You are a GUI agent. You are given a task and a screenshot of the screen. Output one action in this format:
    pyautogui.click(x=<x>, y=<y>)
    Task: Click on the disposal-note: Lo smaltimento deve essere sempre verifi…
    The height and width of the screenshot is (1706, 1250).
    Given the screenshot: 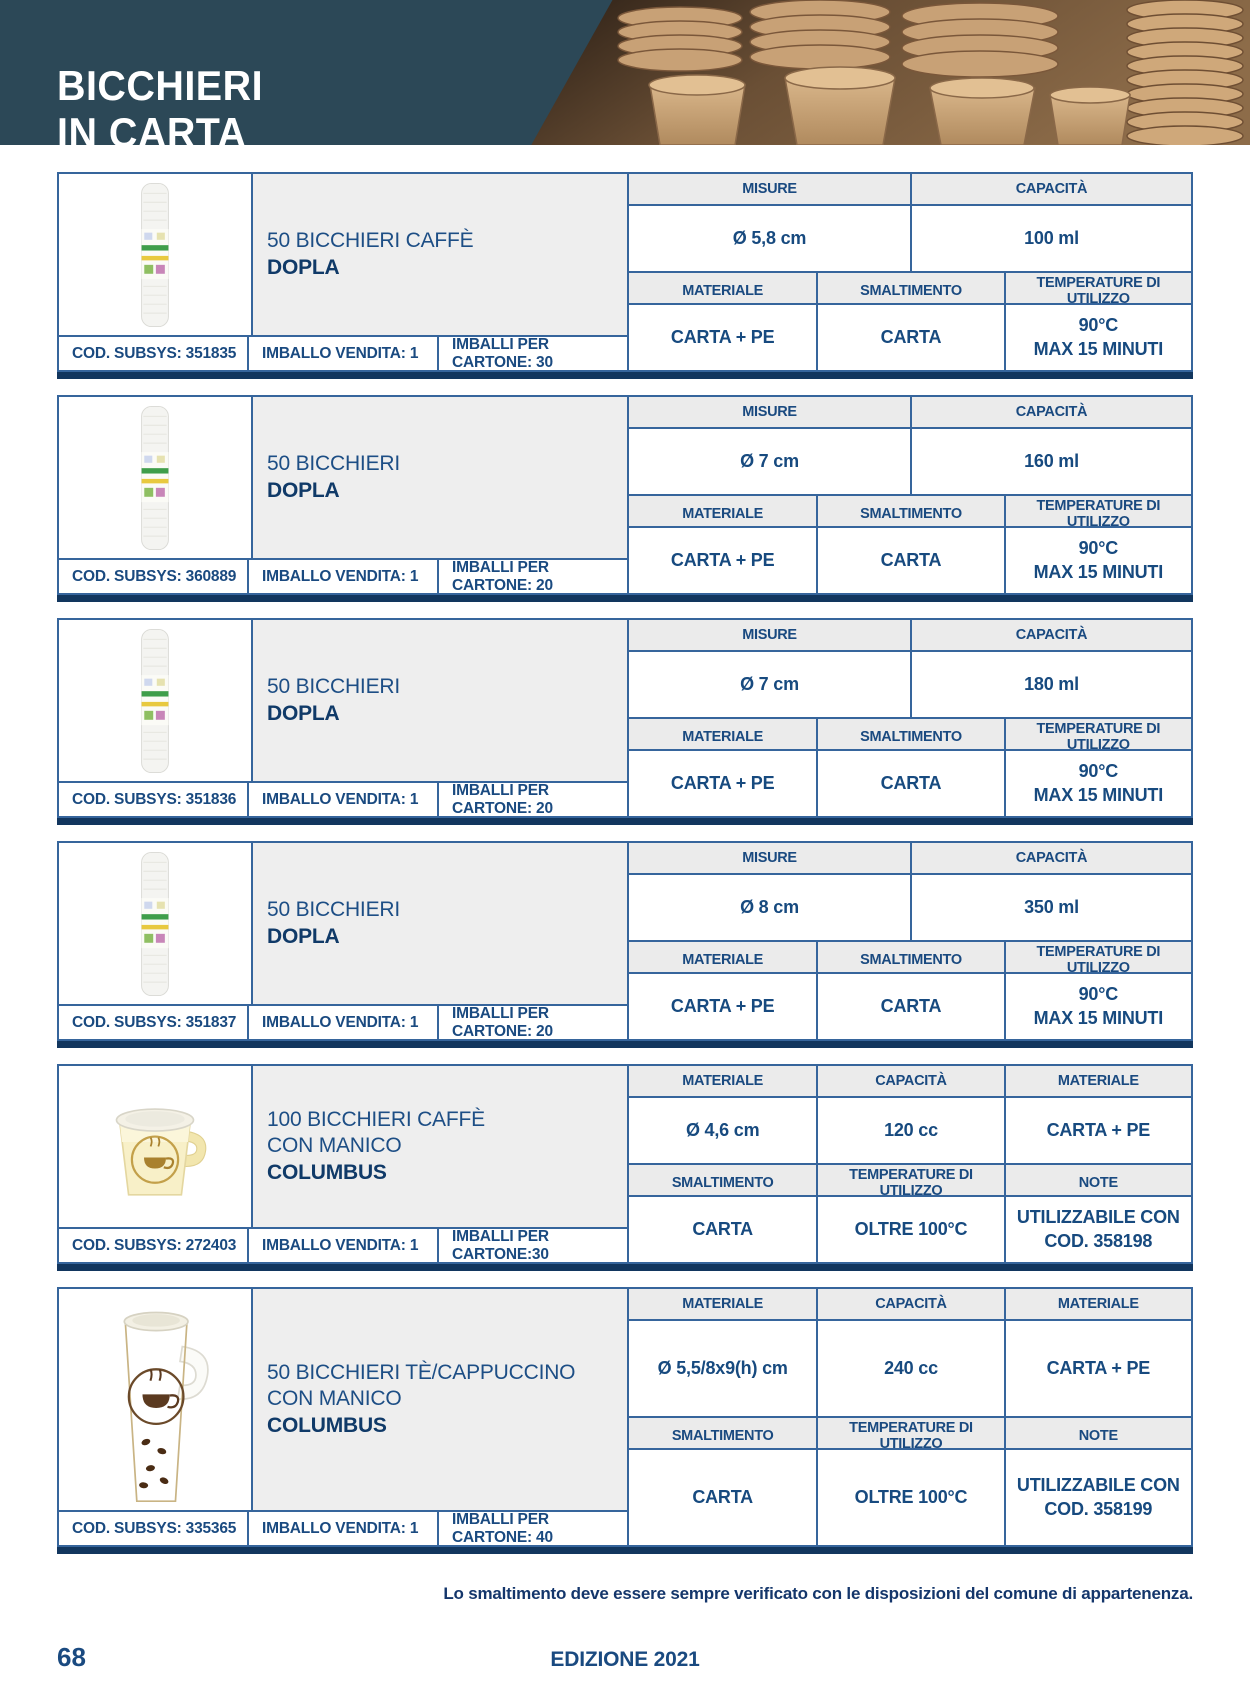 What is the action you would take?
    pyautogui.click(x=818, y=1593)
    